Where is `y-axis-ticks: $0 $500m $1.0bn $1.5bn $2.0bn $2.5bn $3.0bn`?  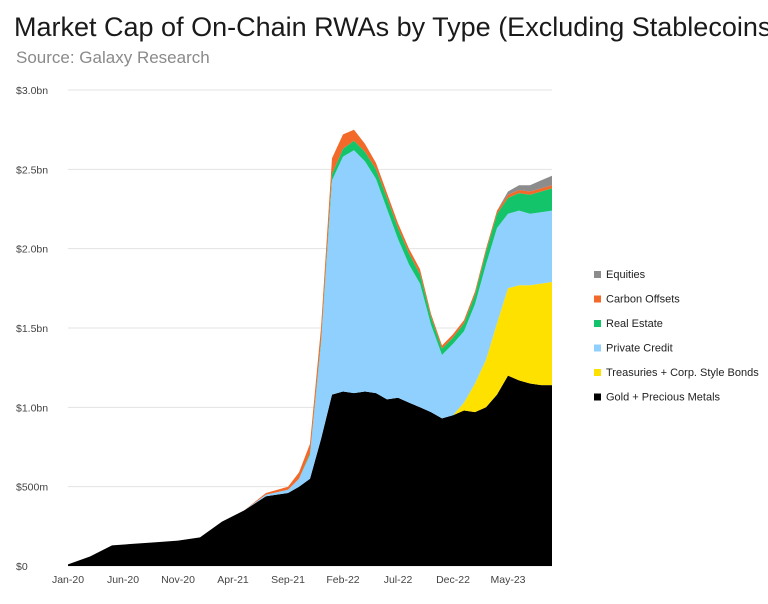
y-axis-ticks: $0 $500m $1.0bn $1.5bn $2.0bn $2.5bn $3.0bn is located at coordinates (32, 329).